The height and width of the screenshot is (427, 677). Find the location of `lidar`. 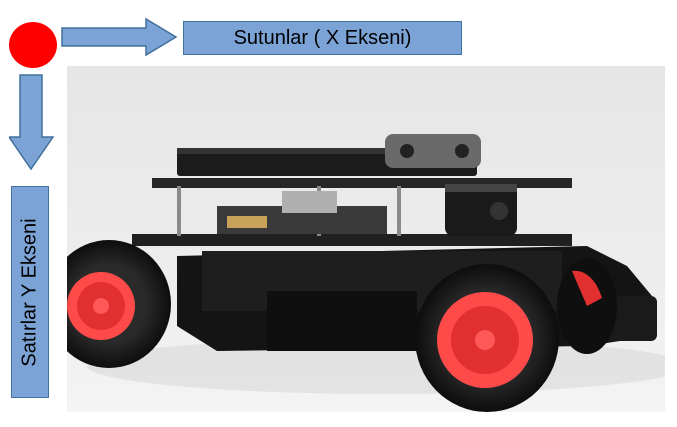

lidar is located at coordinates (481, 210).